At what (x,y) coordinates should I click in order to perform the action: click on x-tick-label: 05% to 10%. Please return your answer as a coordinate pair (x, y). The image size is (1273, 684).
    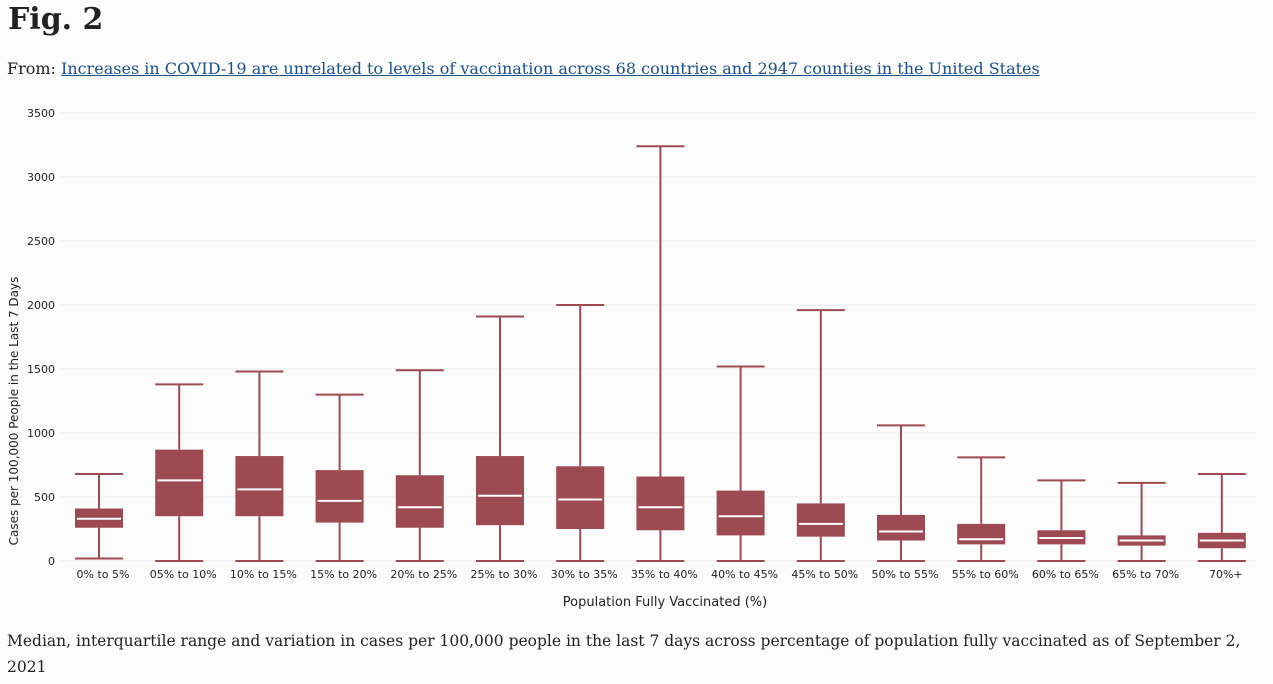
    Looking at the image, I should click on (183, 574).